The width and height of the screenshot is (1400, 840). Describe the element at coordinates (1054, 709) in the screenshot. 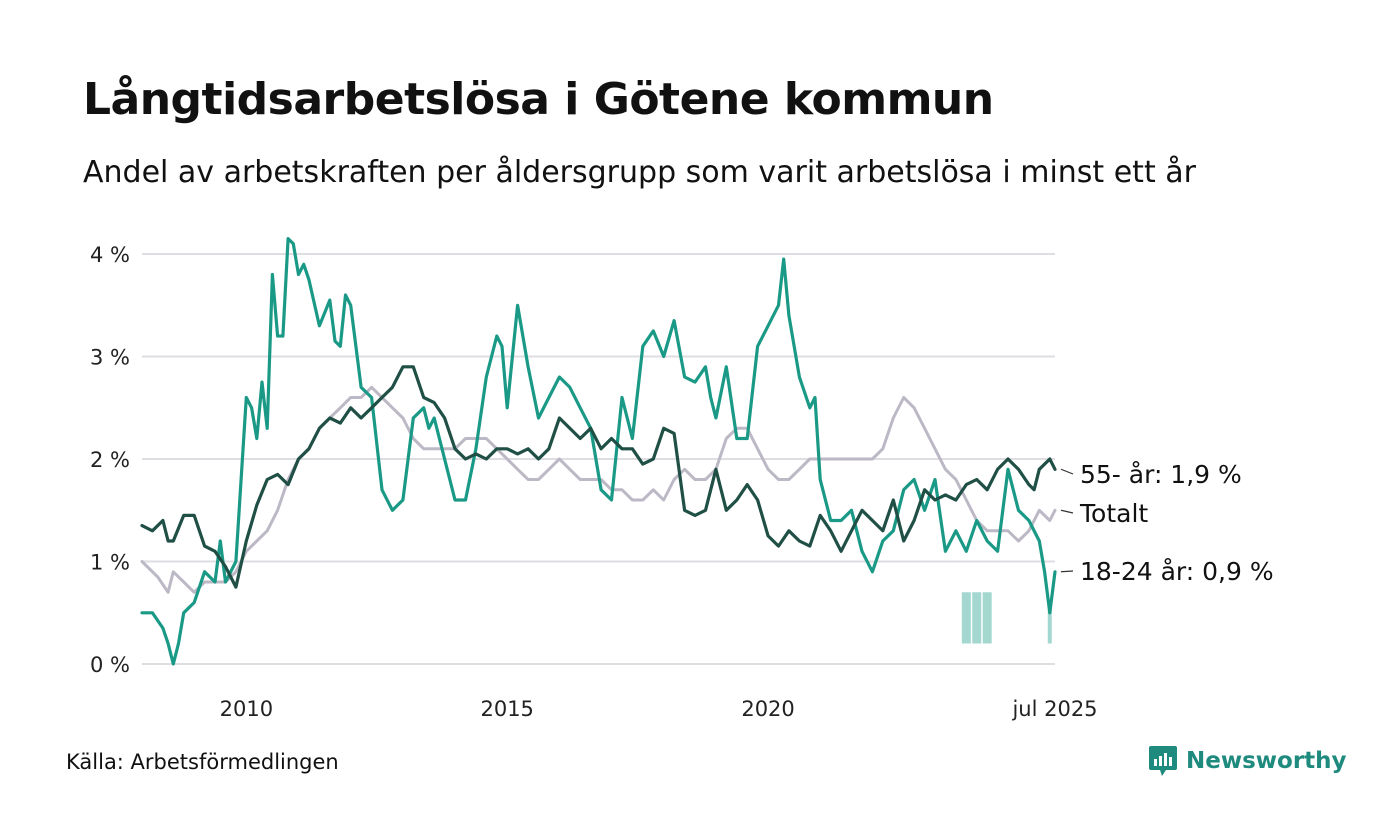

I see `x-tick-label: jul 2025` at that location.